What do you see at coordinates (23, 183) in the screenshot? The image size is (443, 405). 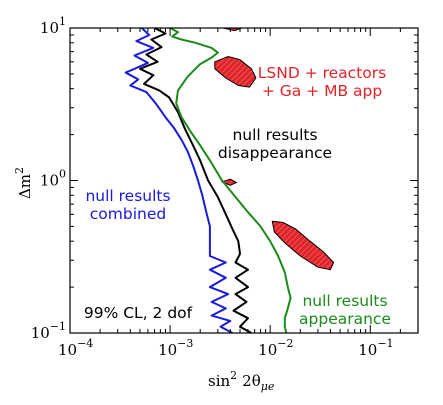 I see `y-axis-label: Δm2` at bounding box center [23, 183].